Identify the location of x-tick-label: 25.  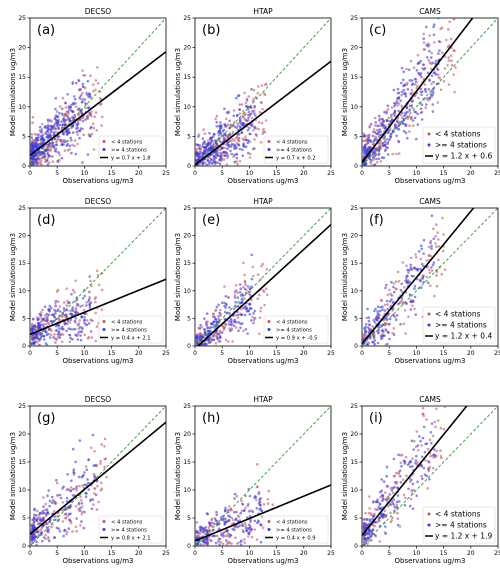
(166, 553).